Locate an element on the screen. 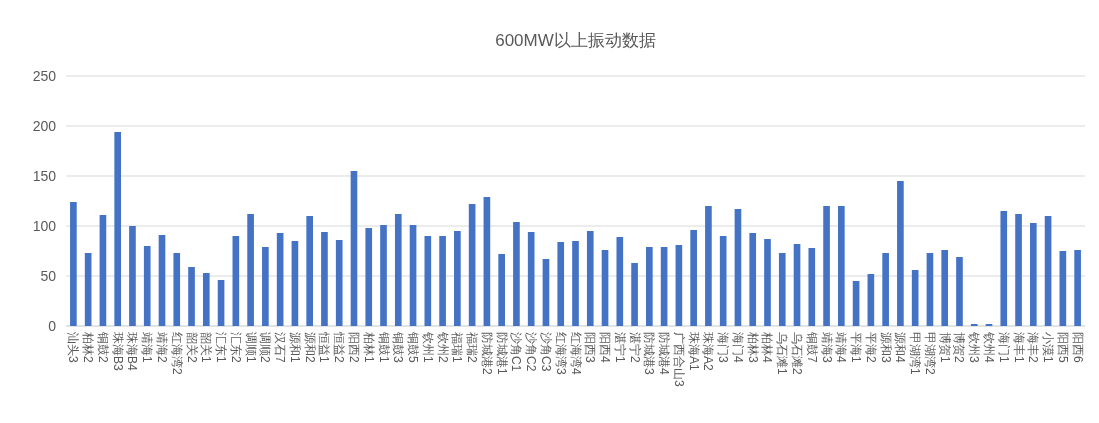  x-tick-label: 韶关2 is located at coordinates (191, 347).